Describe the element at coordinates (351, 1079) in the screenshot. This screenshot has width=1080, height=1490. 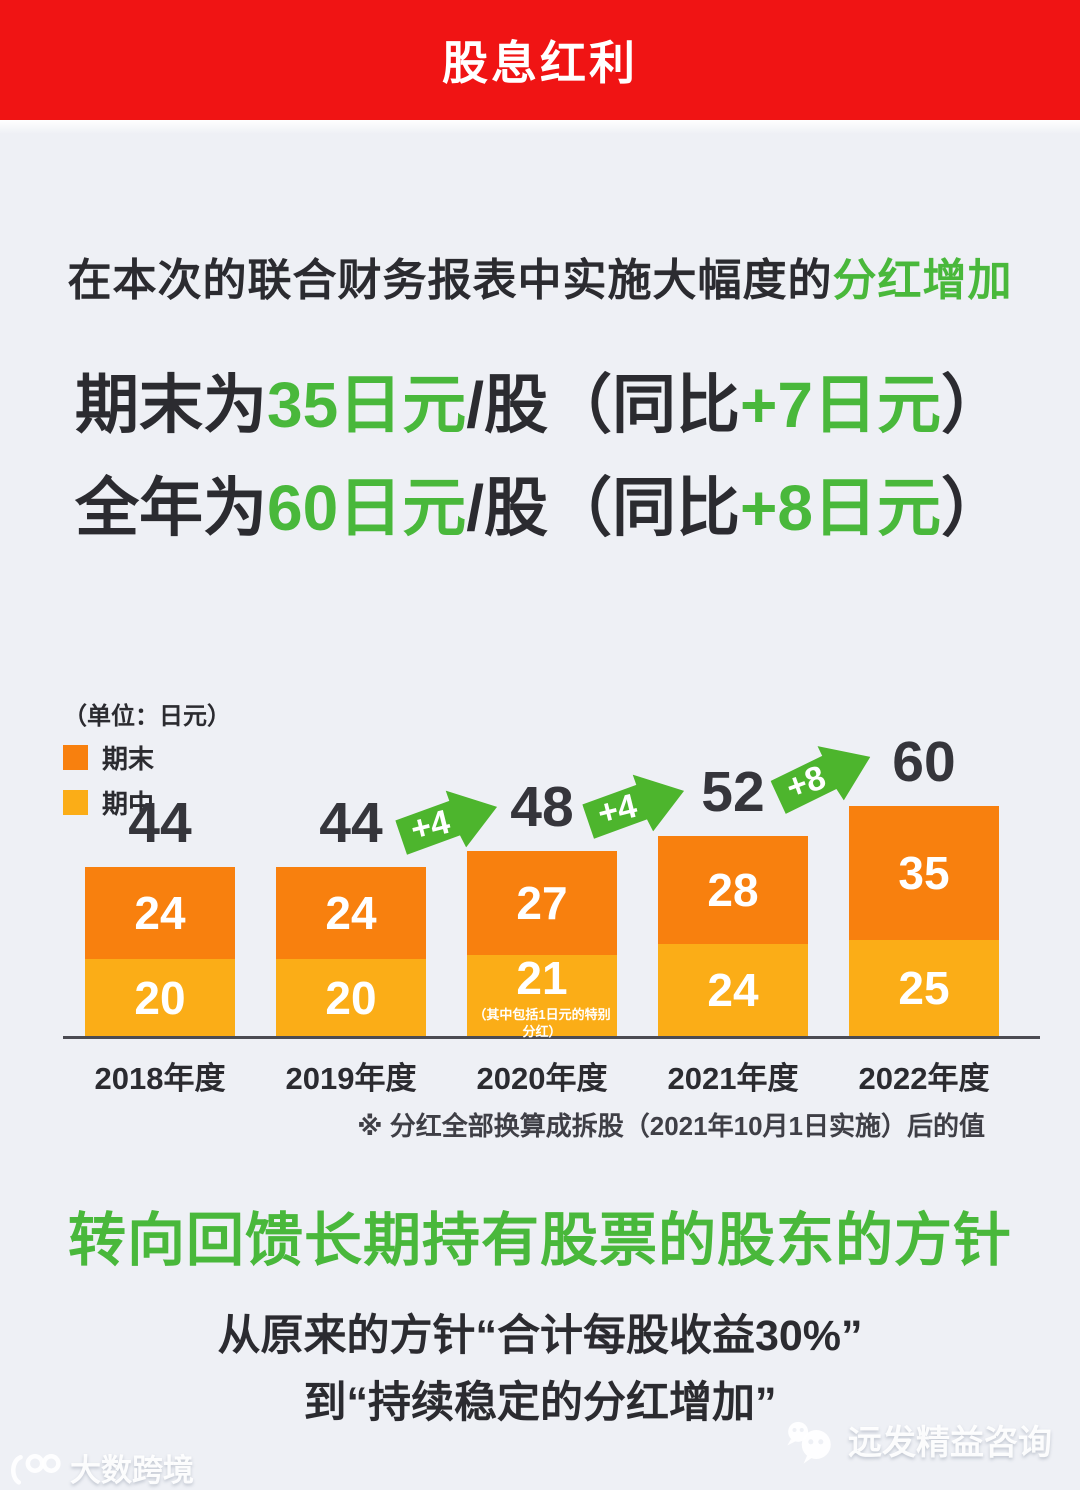
I see `x-tick-label: 2019年度` at that location.